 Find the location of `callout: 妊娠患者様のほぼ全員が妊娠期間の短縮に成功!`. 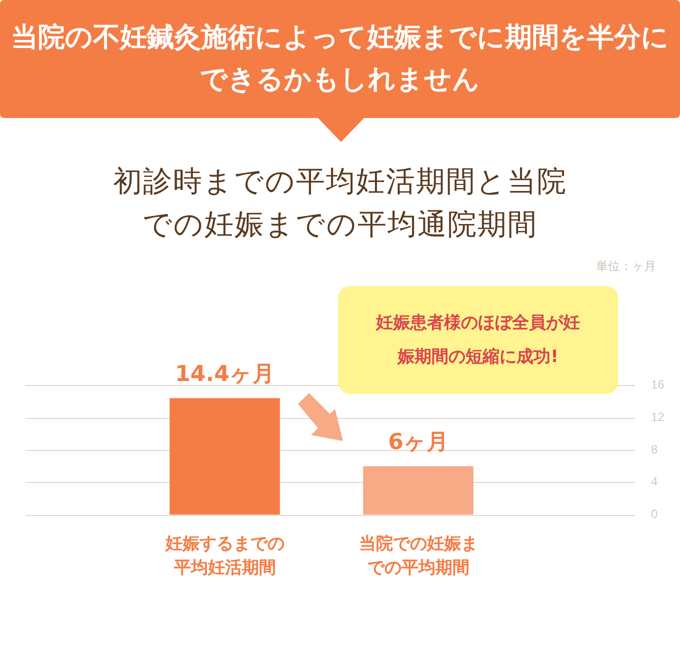

callout: 妊娠患者様のほぼ全員が妊娠期間の短縮に成功! is located at coordinates (478, 340).